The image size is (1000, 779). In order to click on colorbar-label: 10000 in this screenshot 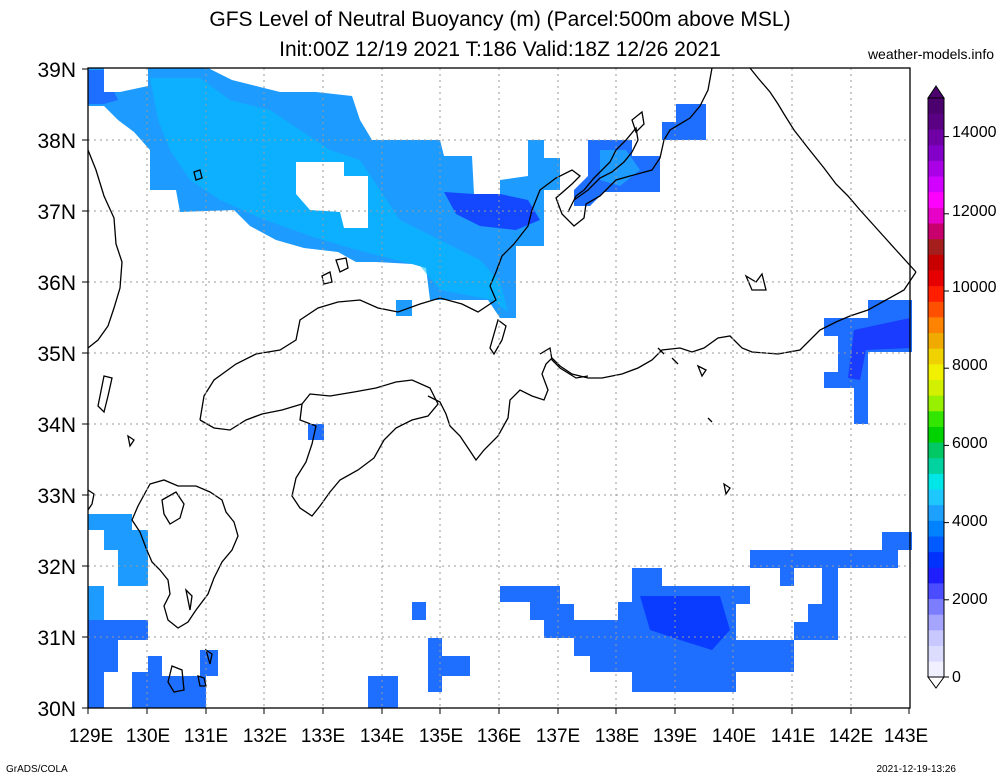, I will do `click(974, 287)`.